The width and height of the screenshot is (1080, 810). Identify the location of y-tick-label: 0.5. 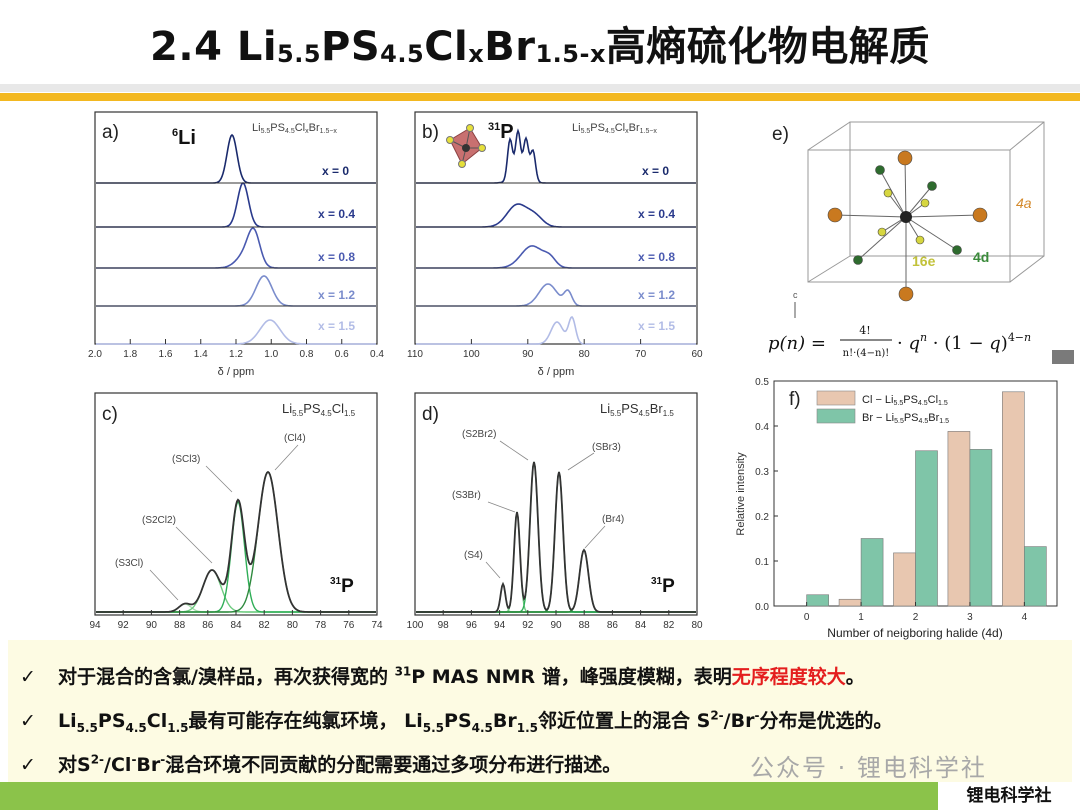
(762, 382).